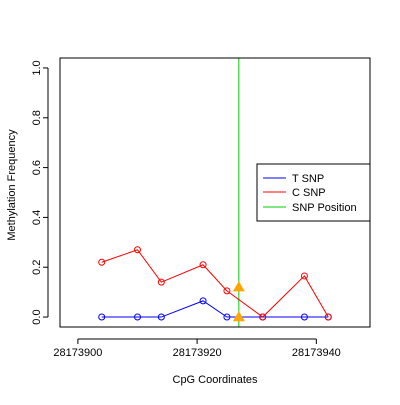 The height and width of the screenshot is (405, 400). Describe the element at coordinates (197, 353) in the screenshot. I see `x-tick-label: 28173920` at that location.